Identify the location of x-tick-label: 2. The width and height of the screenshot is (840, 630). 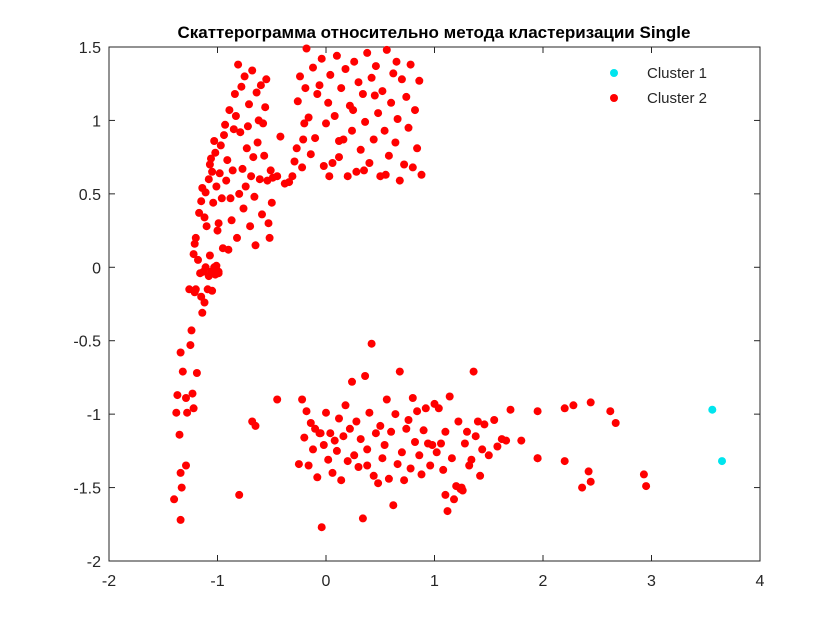
(543, 581).